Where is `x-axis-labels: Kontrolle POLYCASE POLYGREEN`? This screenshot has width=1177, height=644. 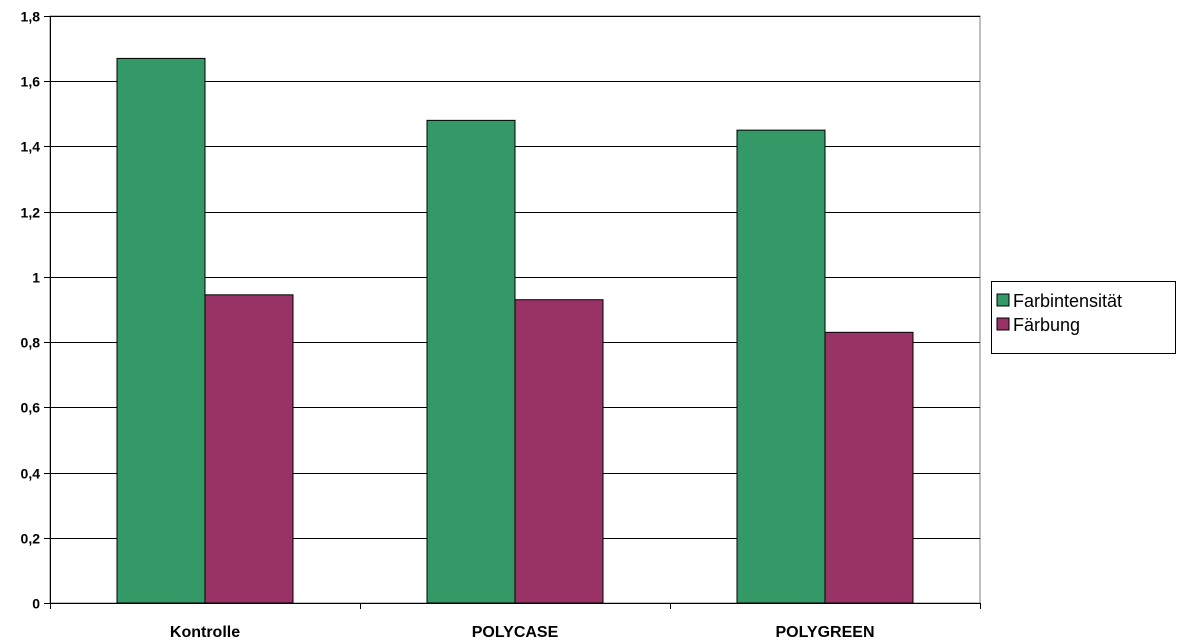 x-axis-labels: Kontrolle POLYCASE POLYGREEN is located at coordinates (522, 632).